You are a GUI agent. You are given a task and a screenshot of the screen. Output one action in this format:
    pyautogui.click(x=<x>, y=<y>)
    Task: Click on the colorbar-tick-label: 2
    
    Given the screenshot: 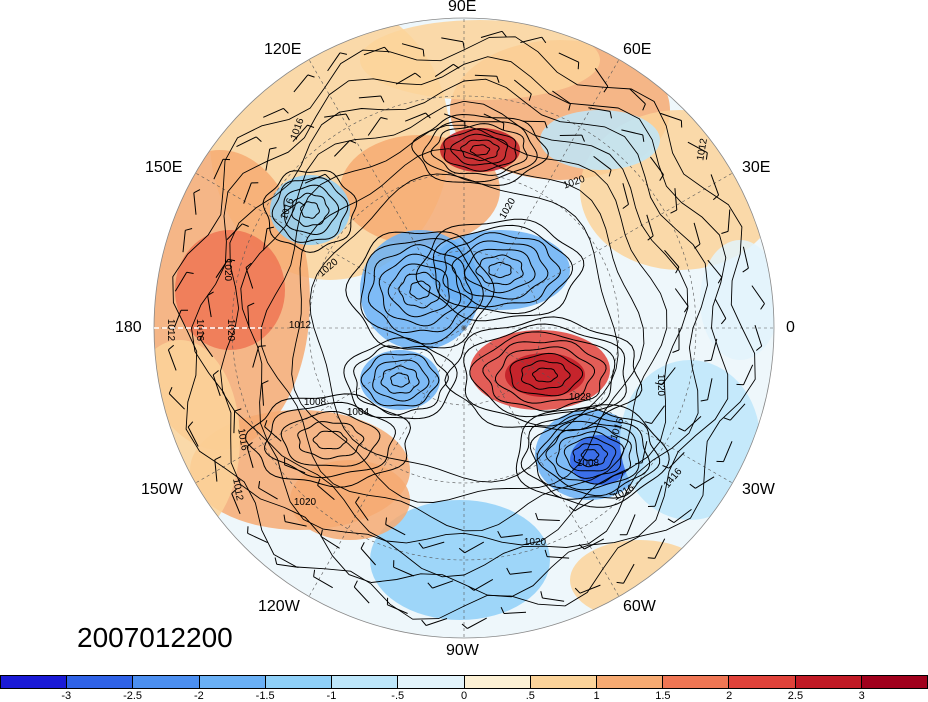 What is the action you would take?
    pyautogui.click(x=729, y=696)
    